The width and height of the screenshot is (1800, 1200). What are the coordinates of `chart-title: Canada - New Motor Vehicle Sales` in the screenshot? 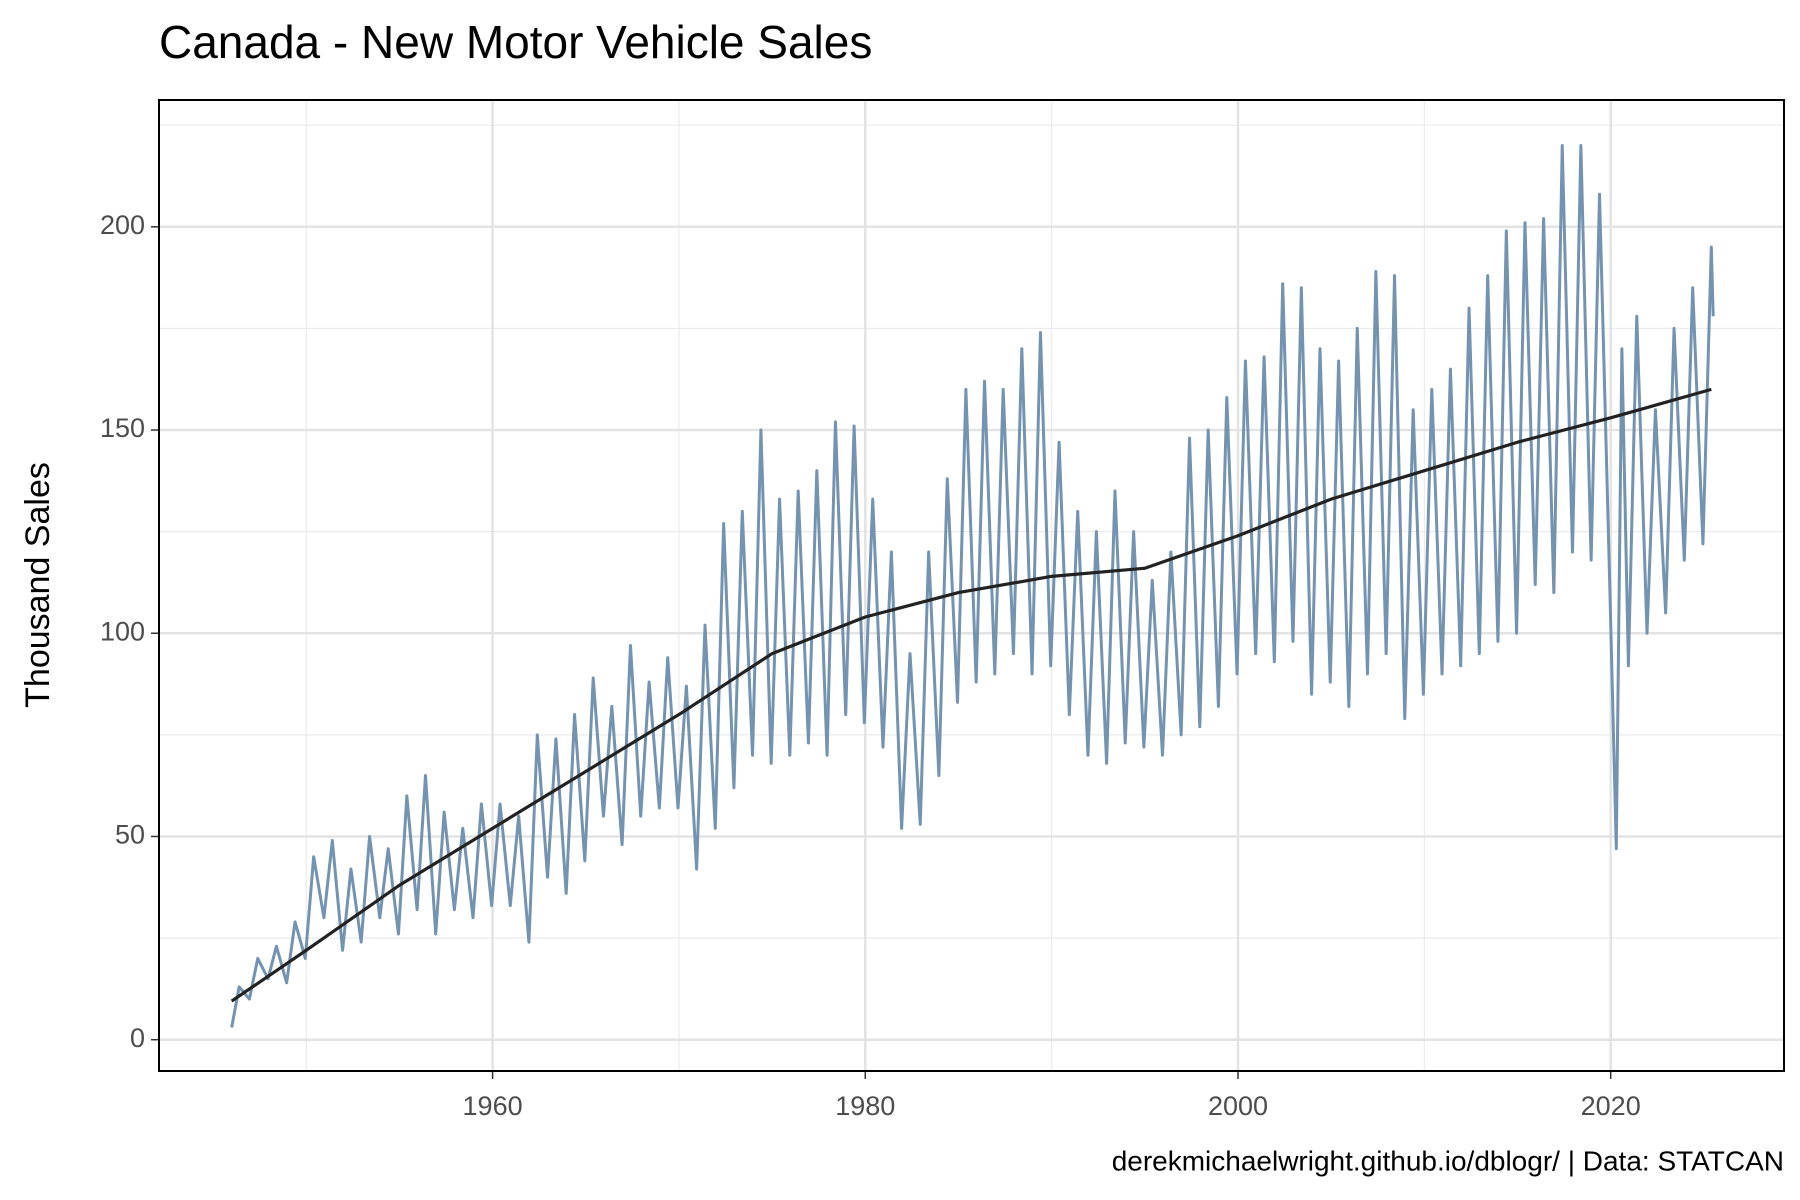 It's located at (515, 42).